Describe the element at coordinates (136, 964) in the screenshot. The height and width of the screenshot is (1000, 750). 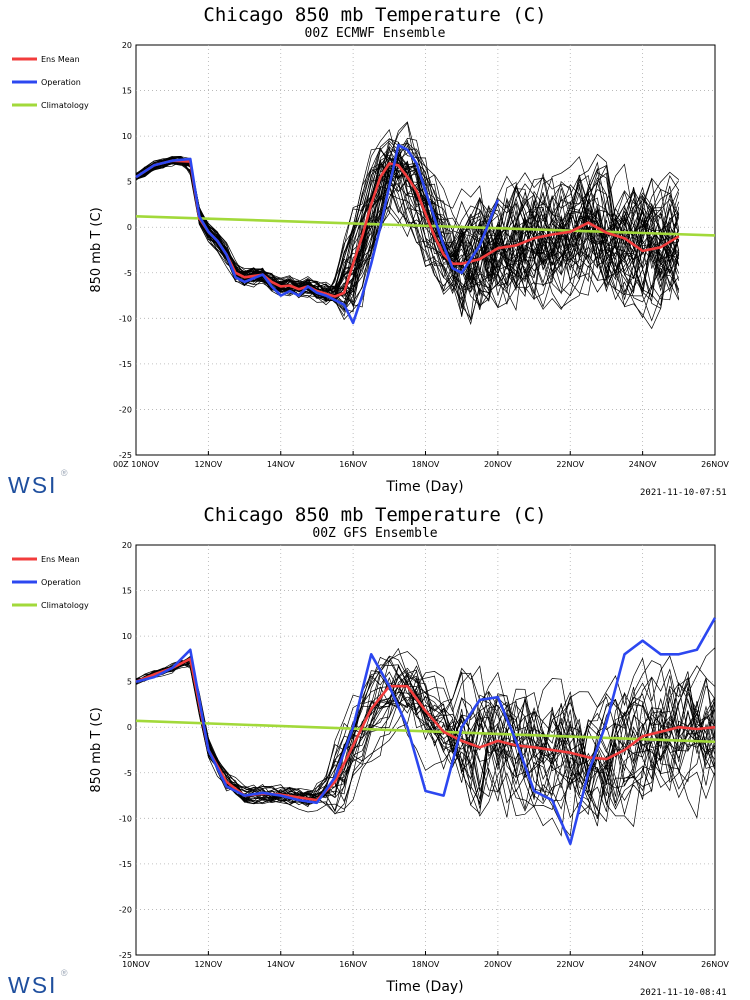
I see `x-tick-label: 10NOV` at that location.